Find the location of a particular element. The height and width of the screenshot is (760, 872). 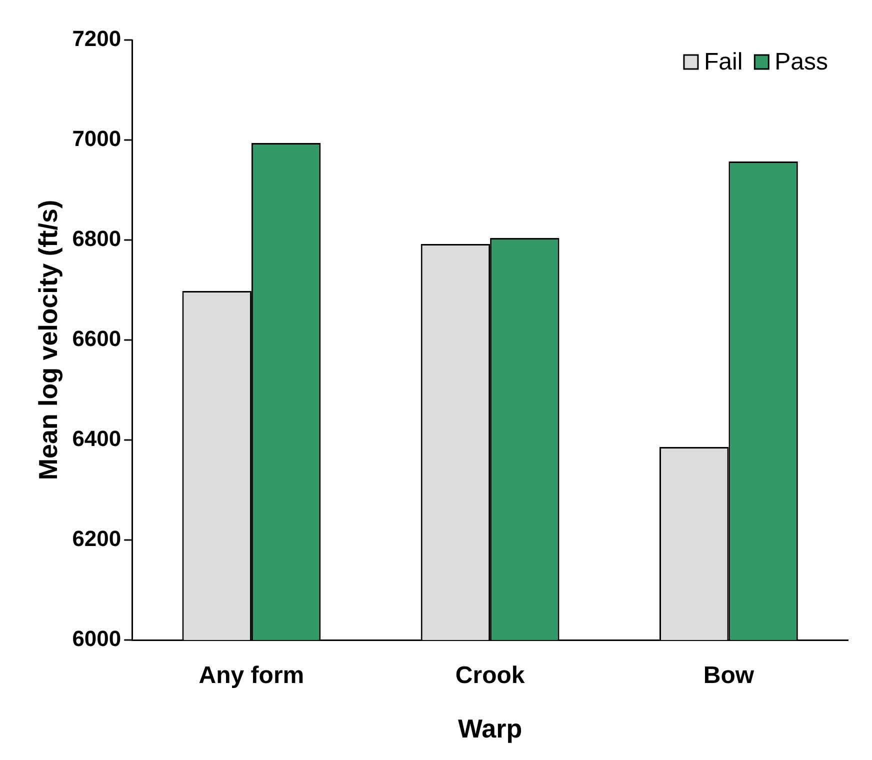

y-tick-label: 7200 is located at coordinates (97, 39).